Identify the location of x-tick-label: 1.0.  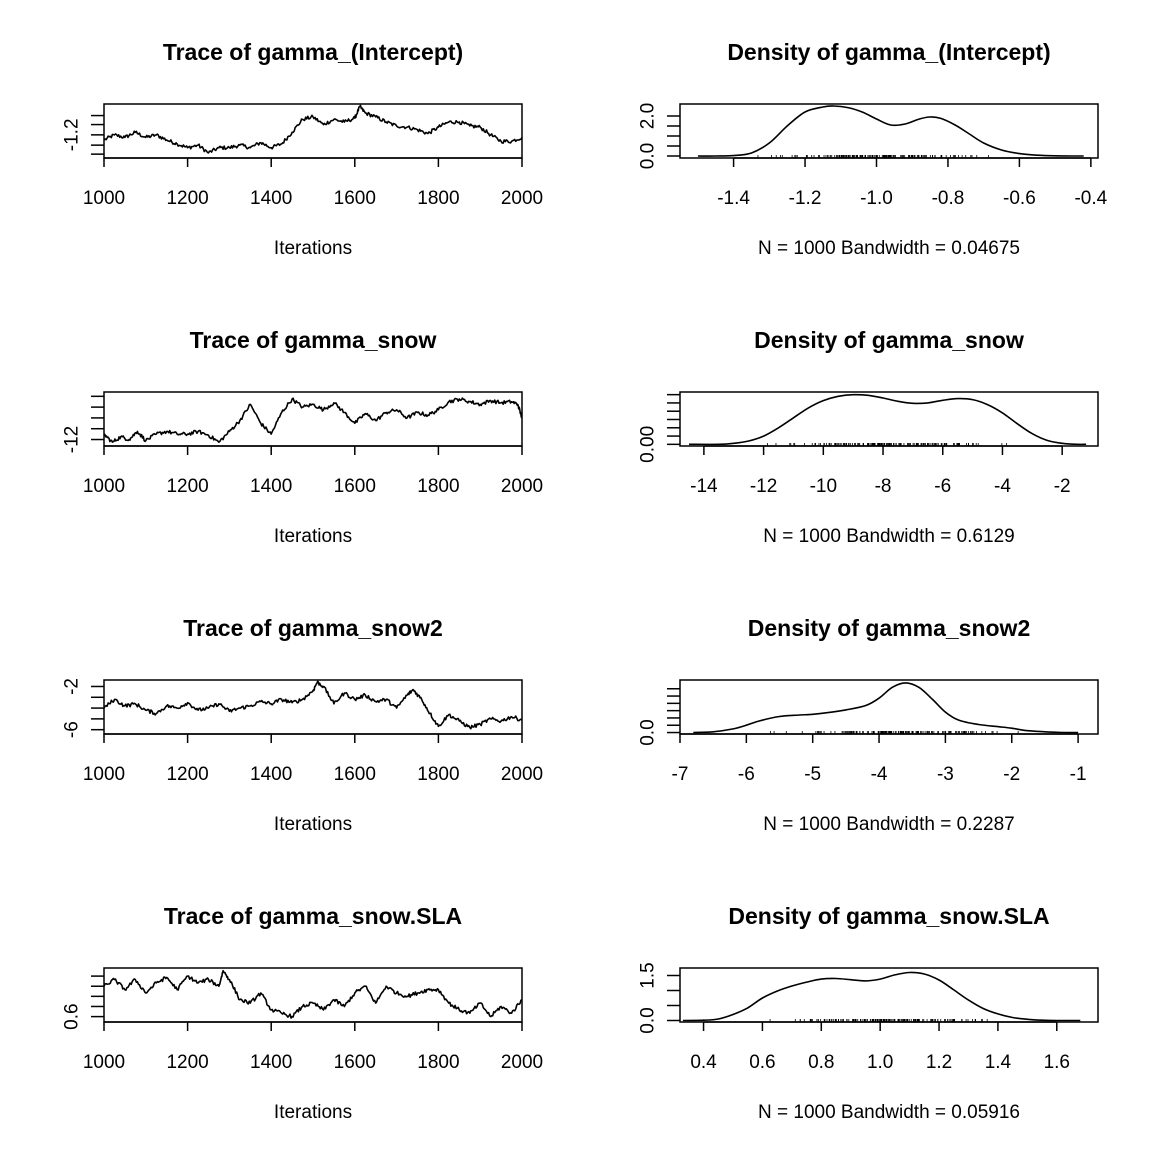
(880, 1062).